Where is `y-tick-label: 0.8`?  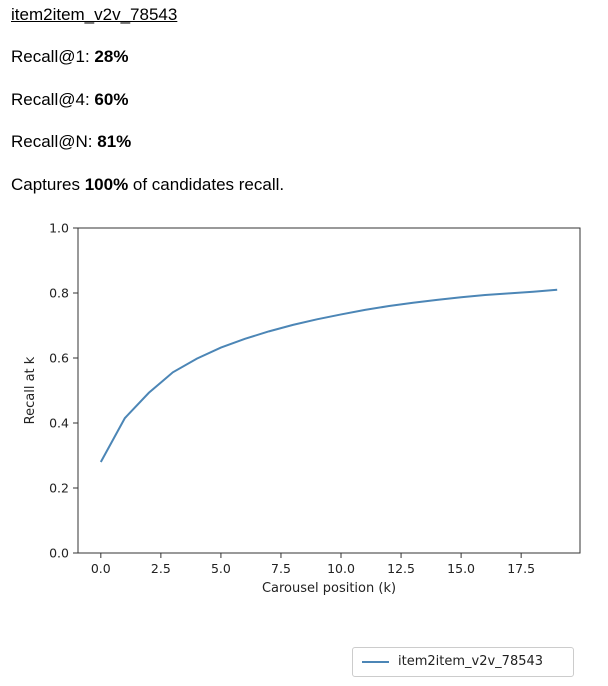
y-tick-label: 0.8 is located at coordinates (59, 293).